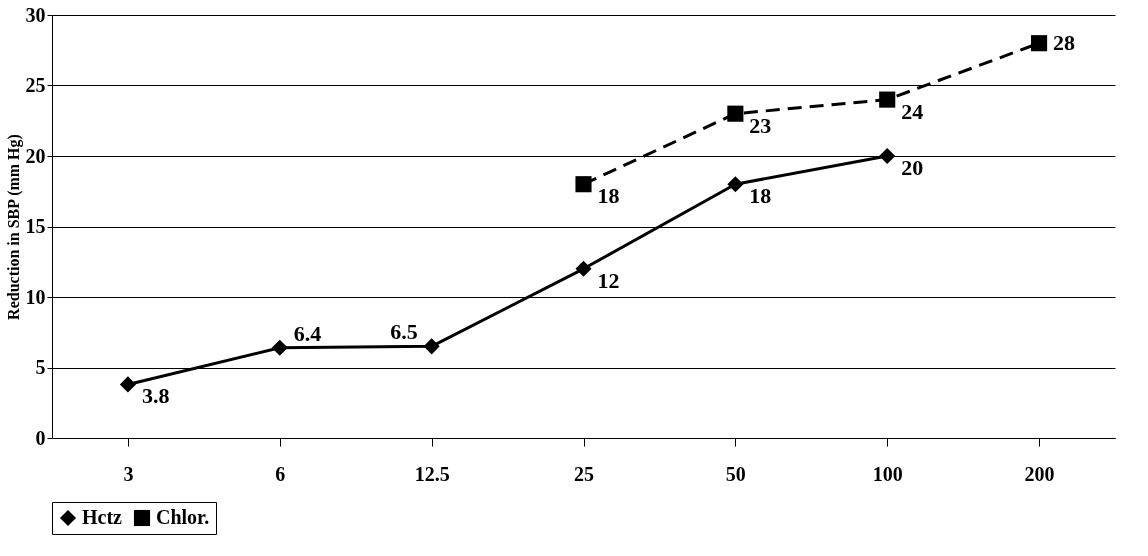 This screenshot has height=556, width=1148. What do you see at coordinates (760, 125) in the screenshot?
I see `data-label: 23` at bounding box center [760, 125].